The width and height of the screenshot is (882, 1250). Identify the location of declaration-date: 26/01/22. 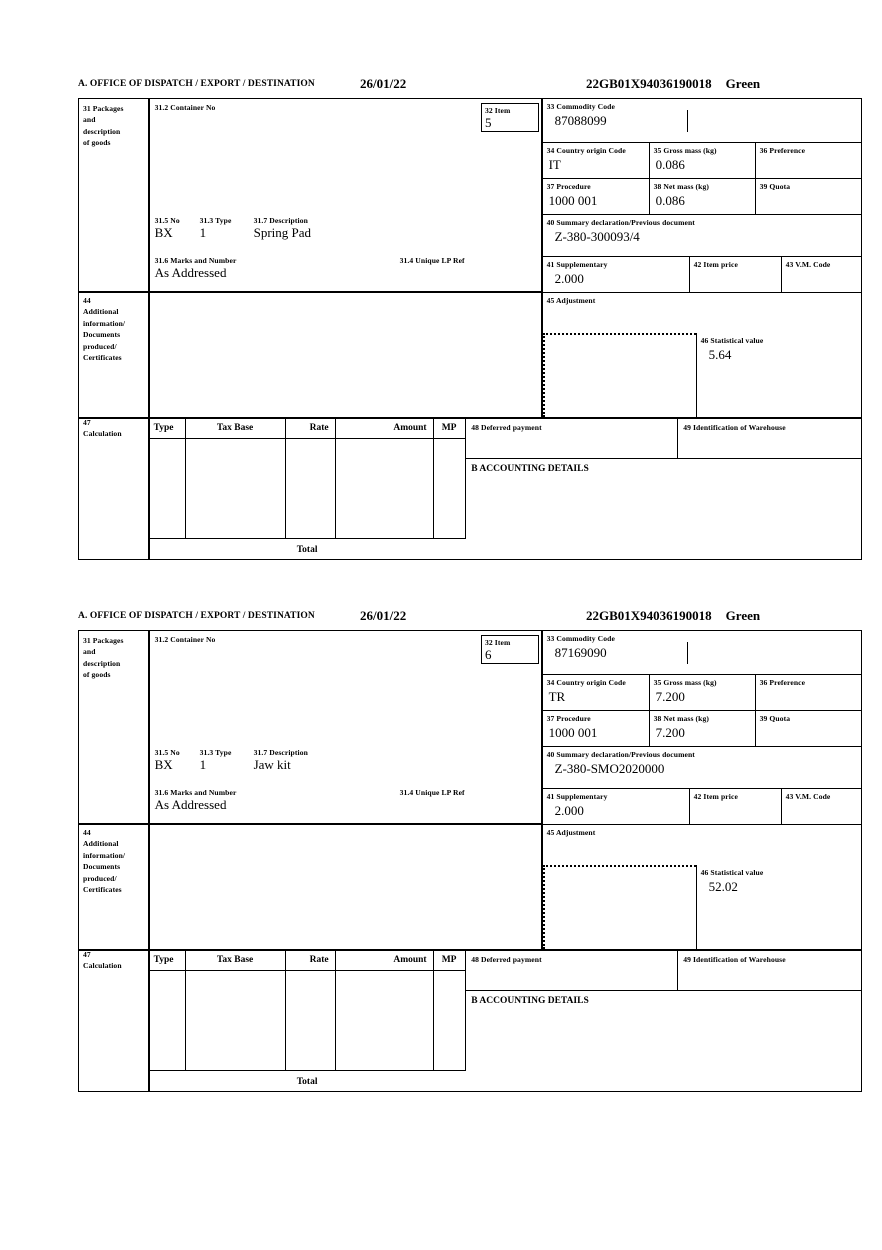
(383, 83).